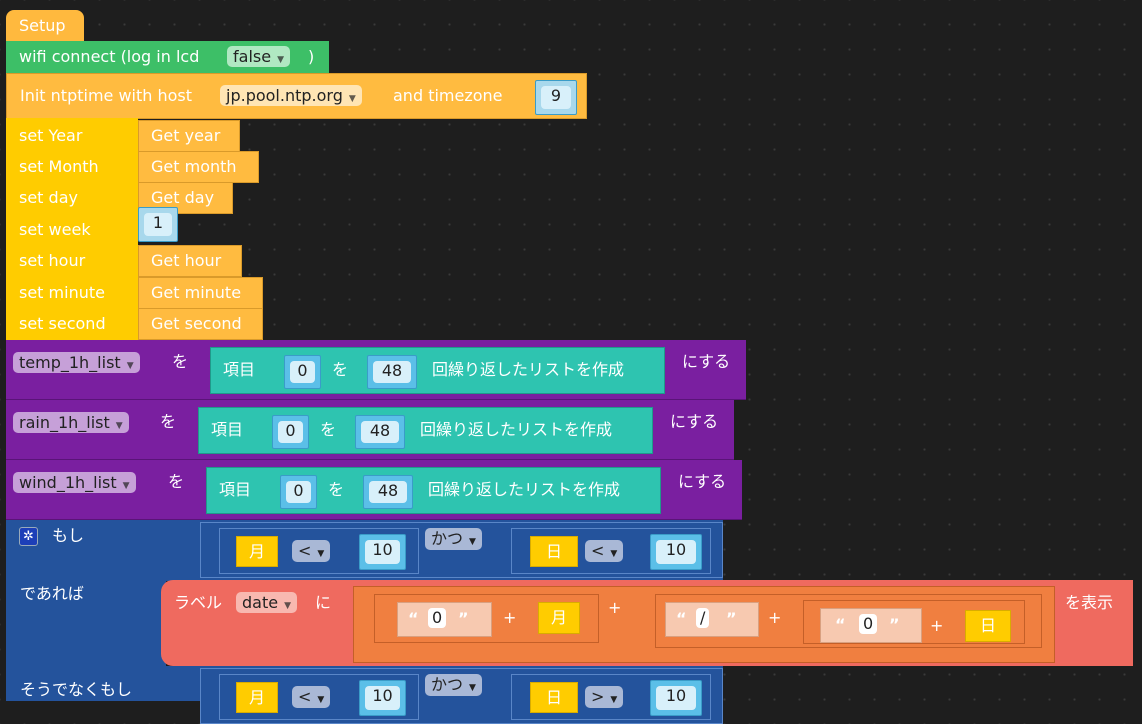 Image resolution: width=1142 pixels, height=724 pixels. I want to click on set-row-label: set Year, so click(51, 135).